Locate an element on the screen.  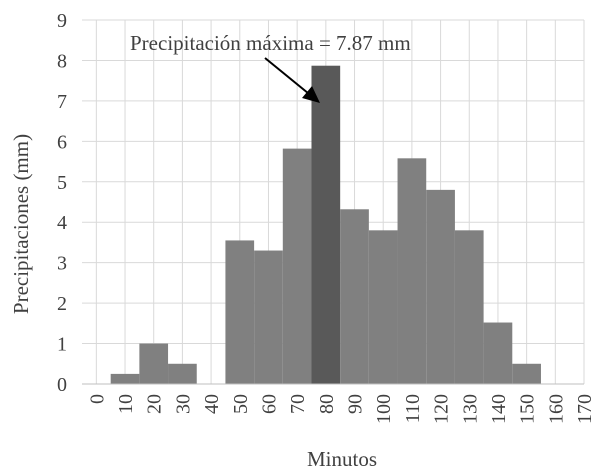
x-tick-label: 70 is located at coordinates (298, 404).